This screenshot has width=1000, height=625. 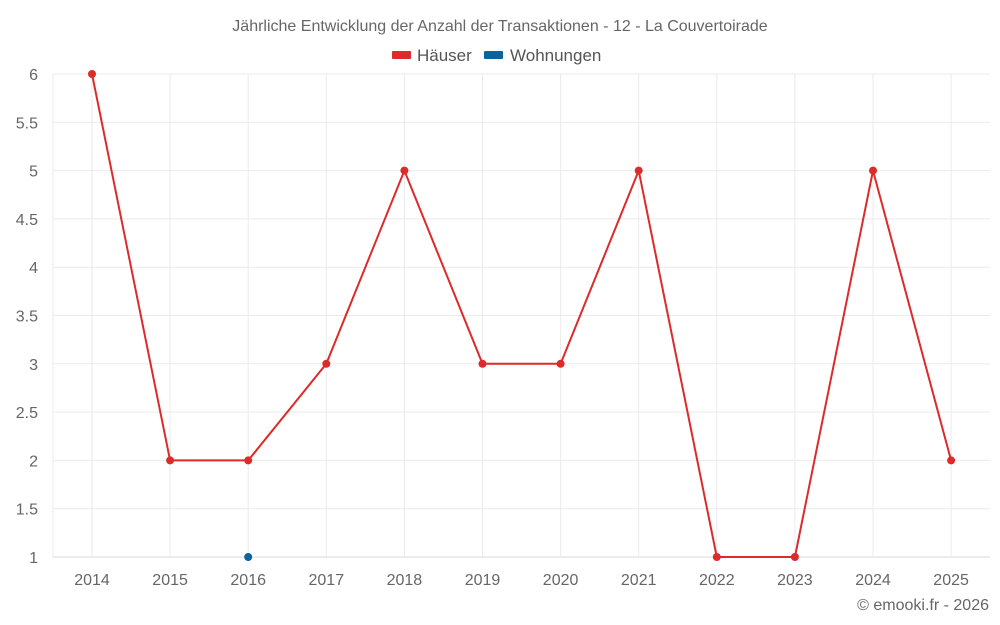 What do you see at coordinates (483, 580) in the screenshot?
I see `x-tick-label: 2019` at bounding box center [483, 580].